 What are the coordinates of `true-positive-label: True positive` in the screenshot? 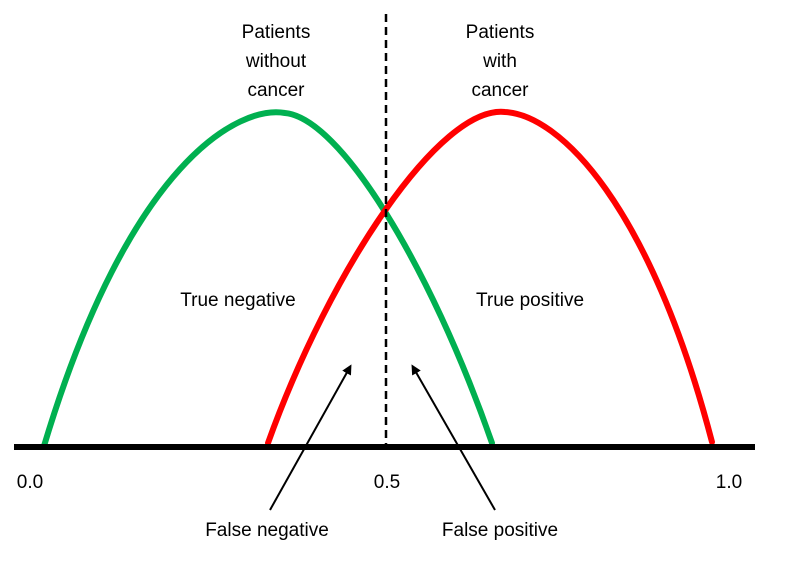 It's located at (530, 300).